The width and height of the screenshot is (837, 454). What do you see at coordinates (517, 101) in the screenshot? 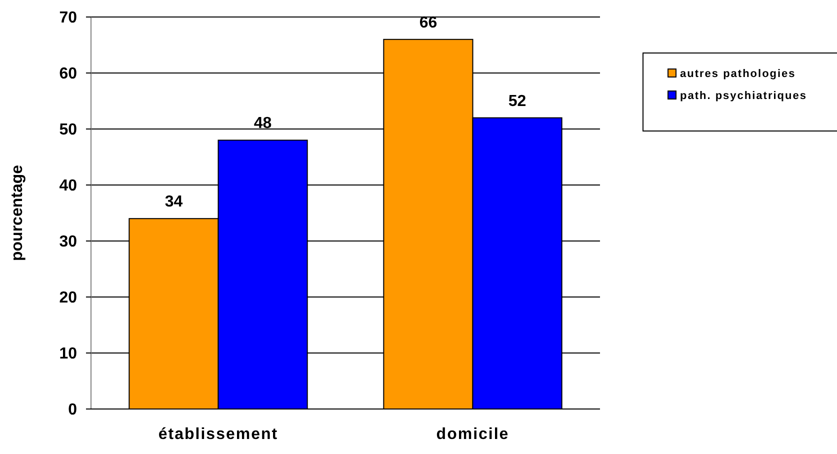
I see `data-label: 52` at bounding box center [517, 101].